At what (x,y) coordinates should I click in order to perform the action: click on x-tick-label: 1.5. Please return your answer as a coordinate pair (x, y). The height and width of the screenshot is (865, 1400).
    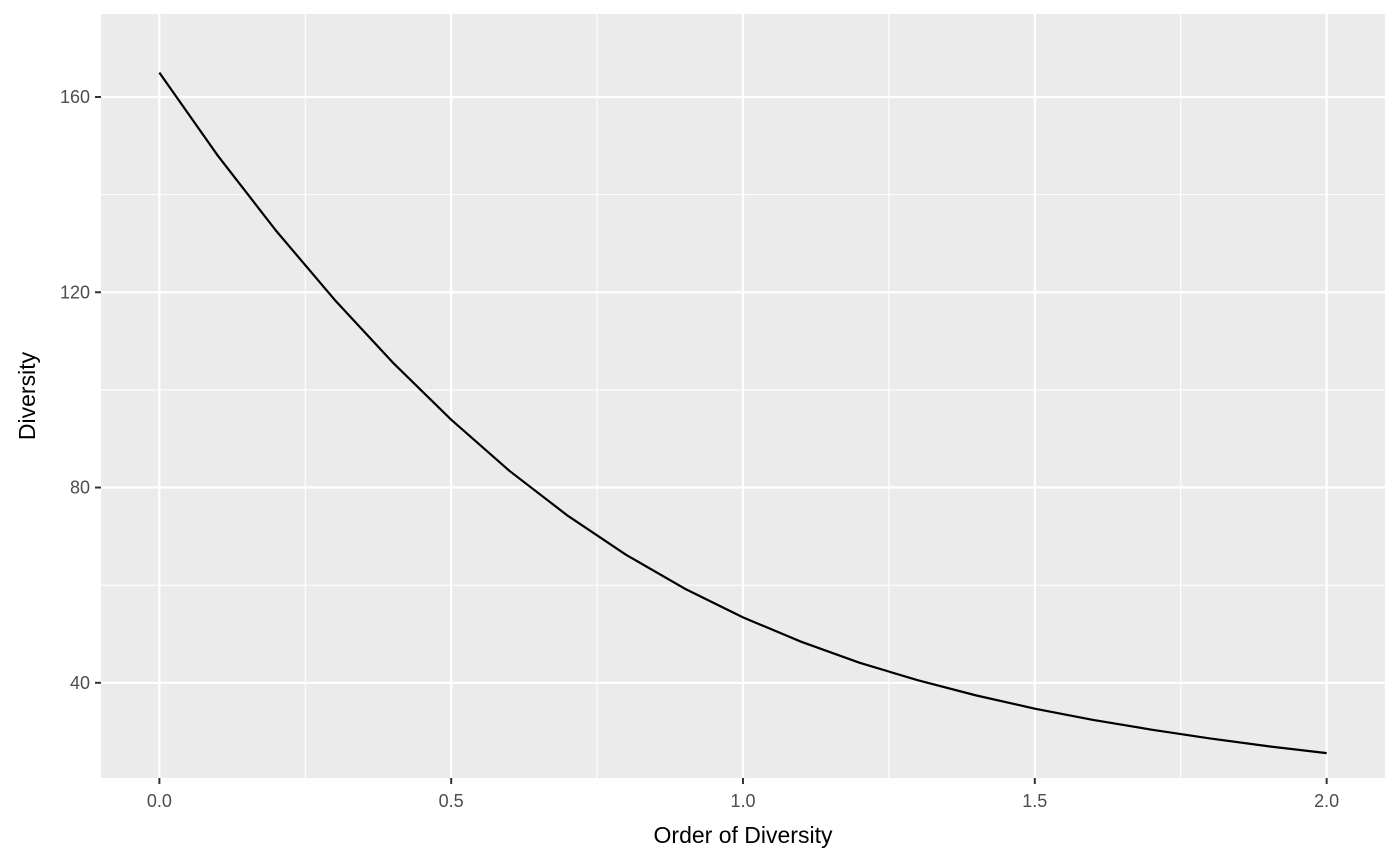
    Looking at the image, I should click on (1034, 801).